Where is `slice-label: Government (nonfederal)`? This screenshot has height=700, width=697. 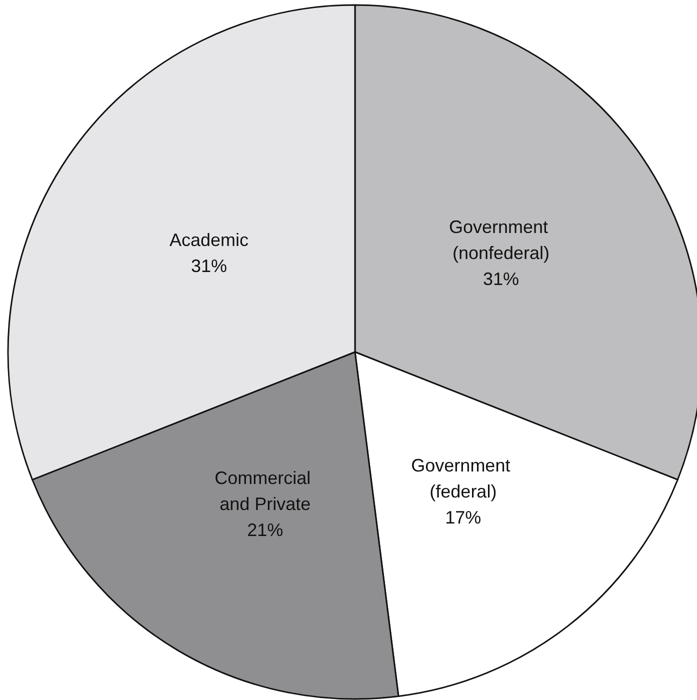
slice-label: Government (nonfederal) is located at coordinates (501, 239).